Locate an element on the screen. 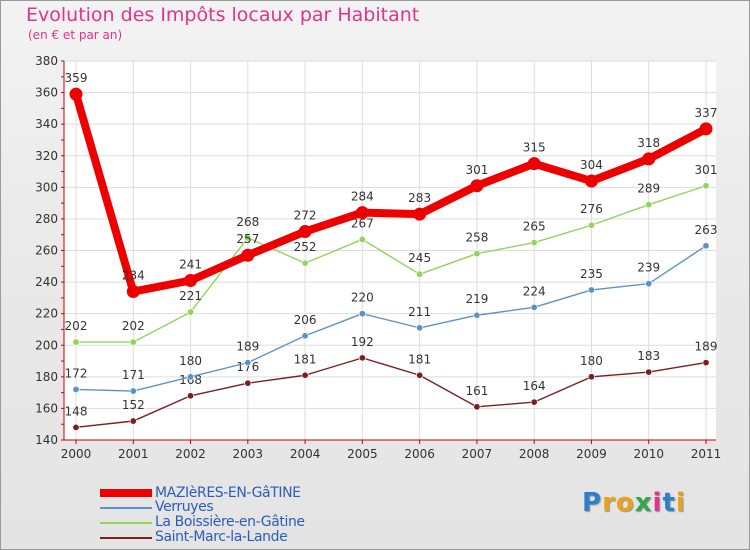  data-label: 161 is located at coordinates (476, 391).